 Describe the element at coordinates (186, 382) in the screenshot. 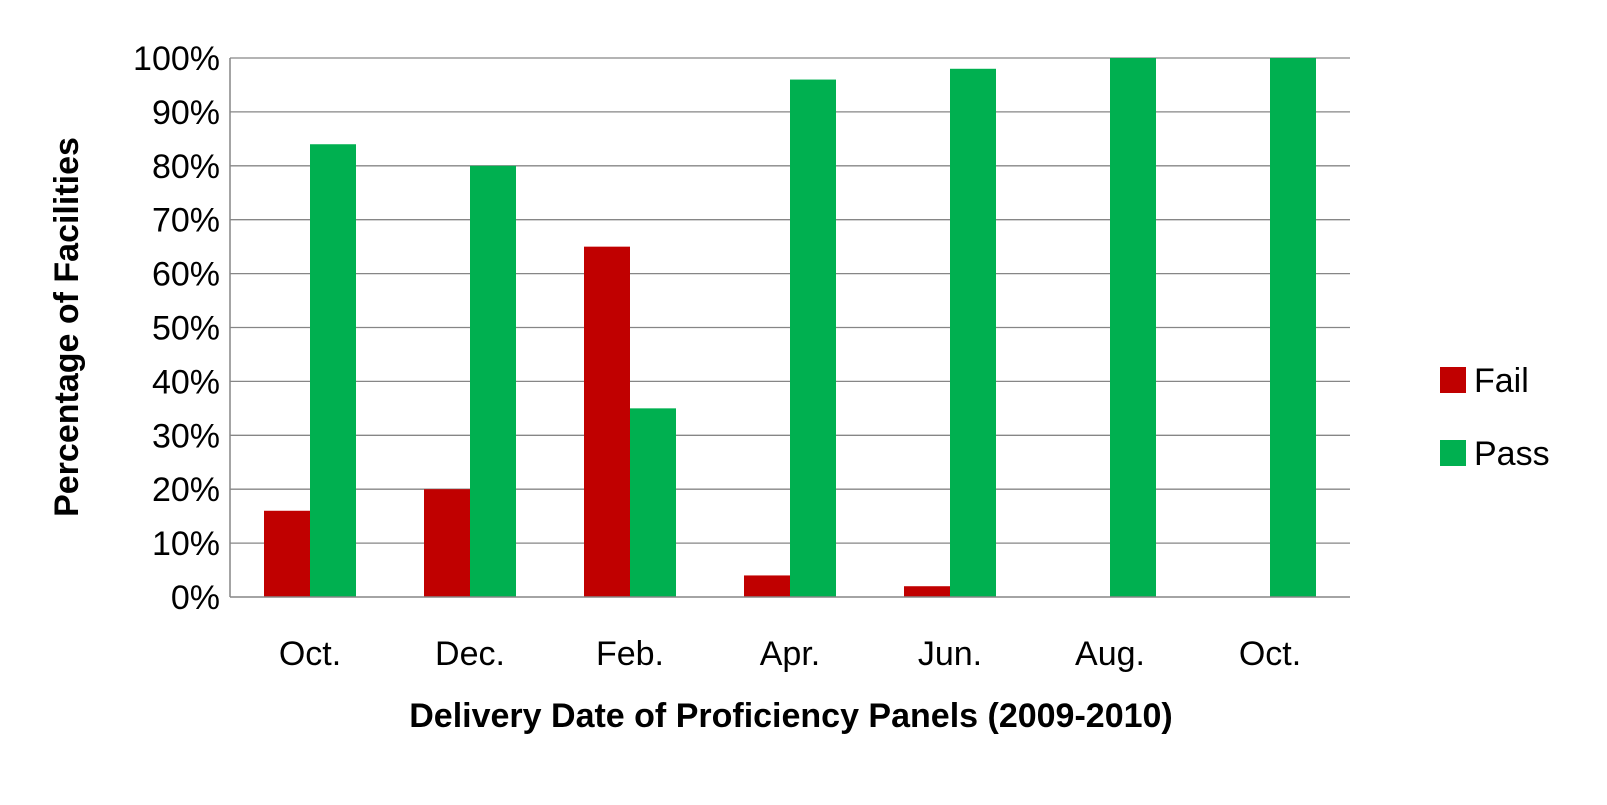

I see `y-tick-label: 40%` at that location.